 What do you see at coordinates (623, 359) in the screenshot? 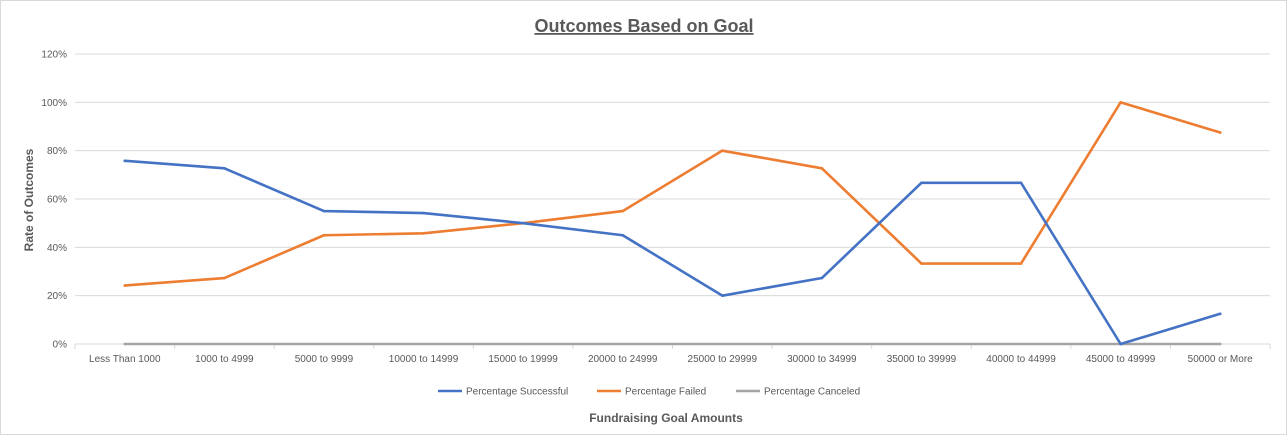
I see `x-tick-label: 20000 to 24999` at bounding box center [623, 359].